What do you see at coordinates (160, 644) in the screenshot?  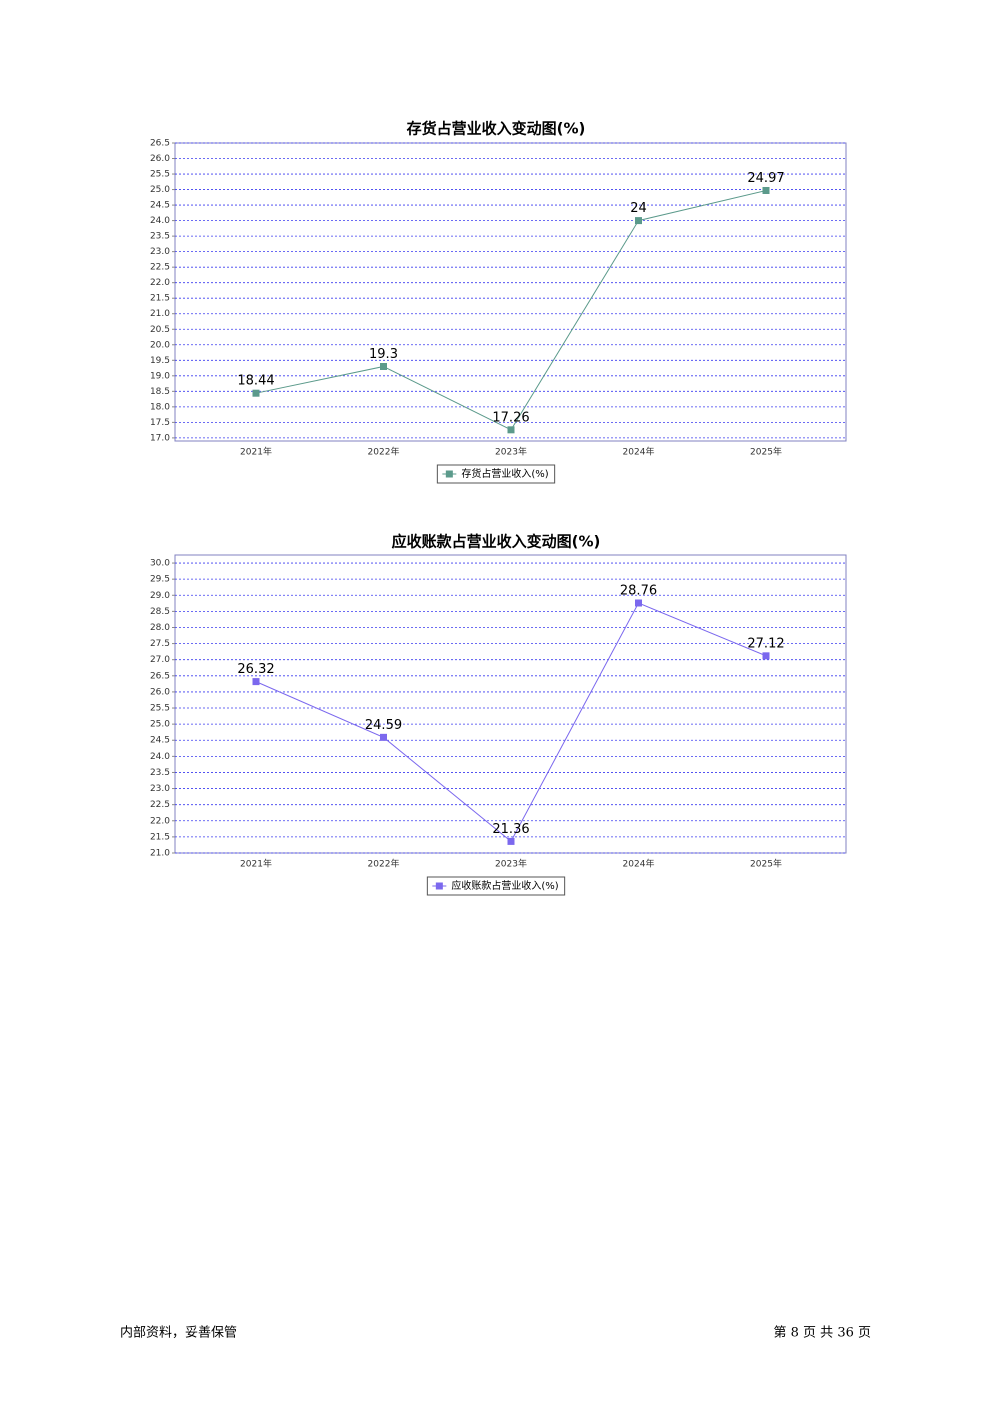 I see `y-tick-label: 27.5` at bounding box center [160, 644].